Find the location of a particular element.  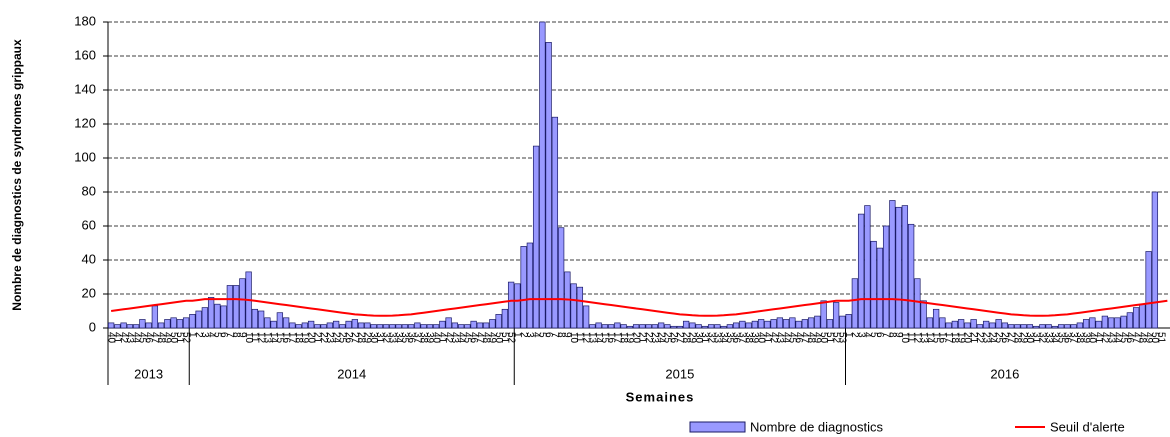

x-tick-label: 43 is located at coordinates (779, 338).